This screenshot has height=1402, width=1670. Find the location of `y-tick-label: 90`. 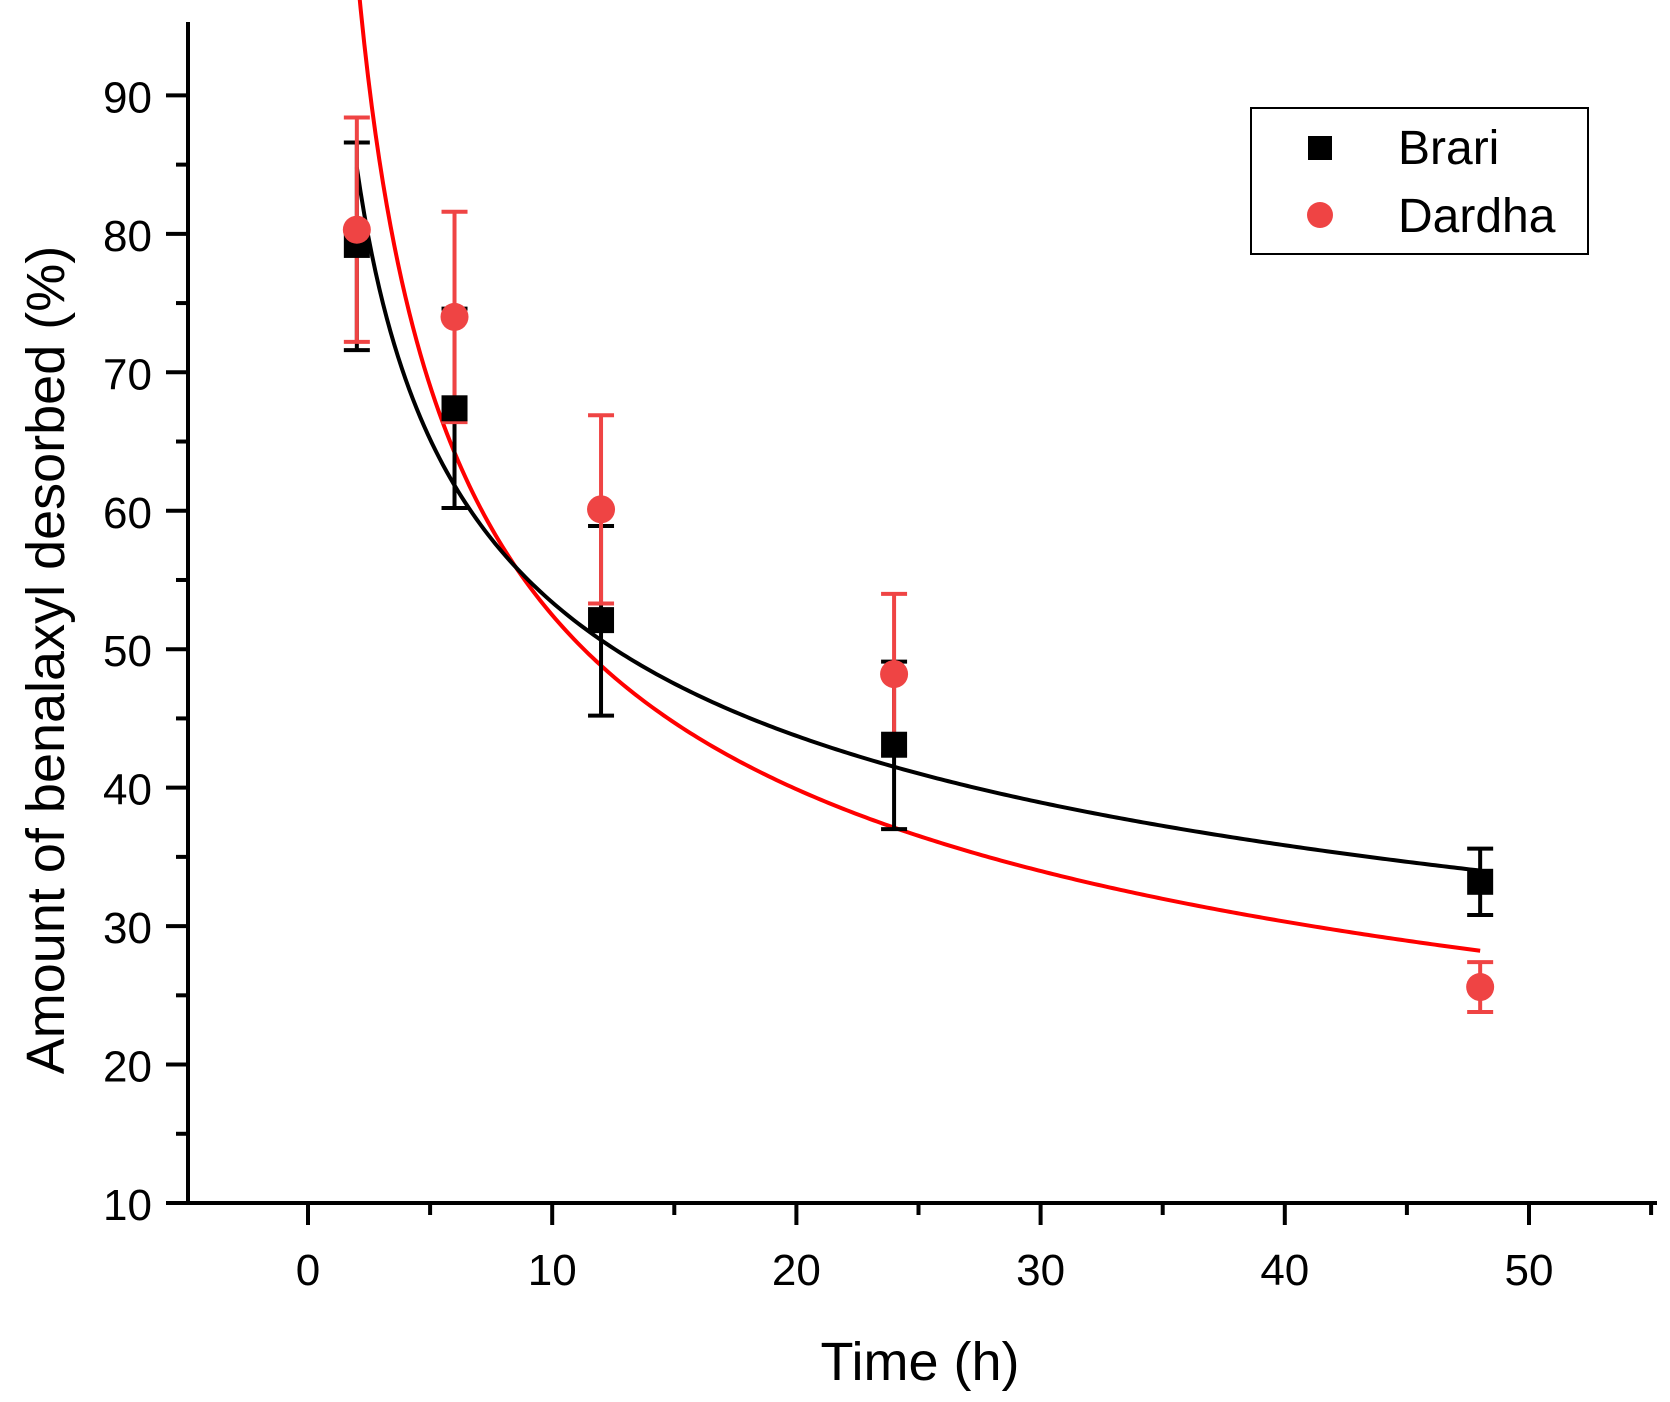

y-tick-label: 90 is located at coordinates (127, 97).